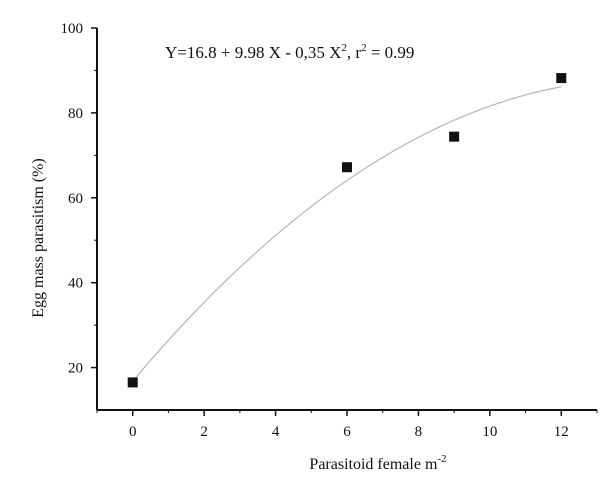 This screenshot has height=488, width=607. I want to click on x-tick-label: 2, so click(204, 432).